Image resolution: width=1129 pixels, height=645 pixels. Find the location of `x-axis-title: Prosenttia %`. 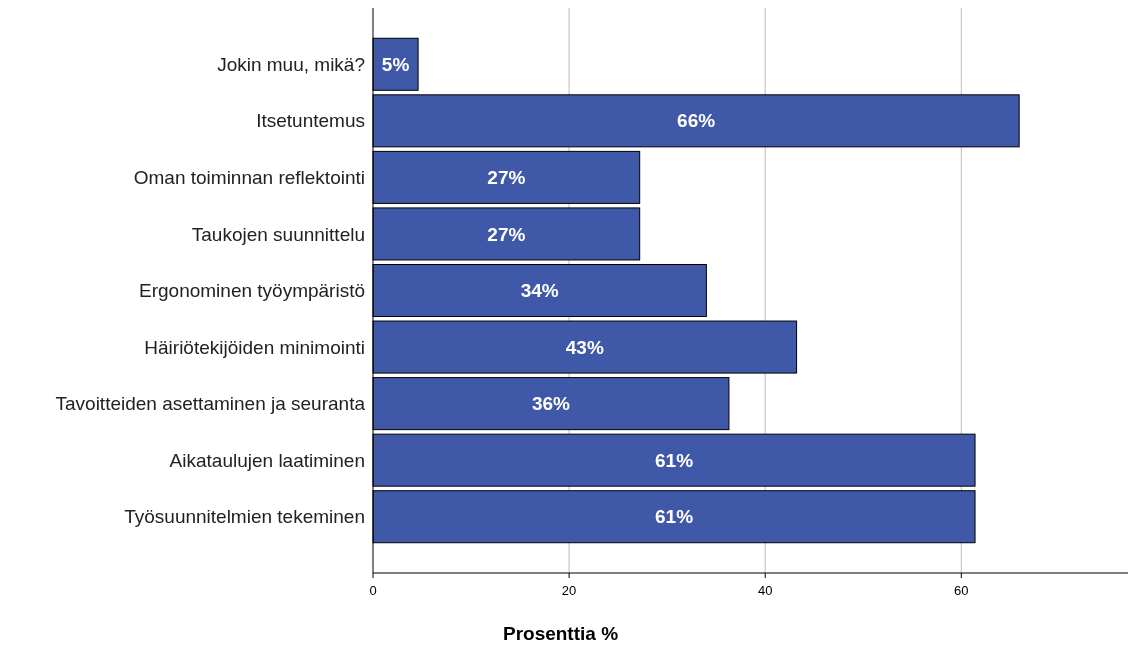

x-axis-title: Prosenttia % is located at coordinates (560, 633).